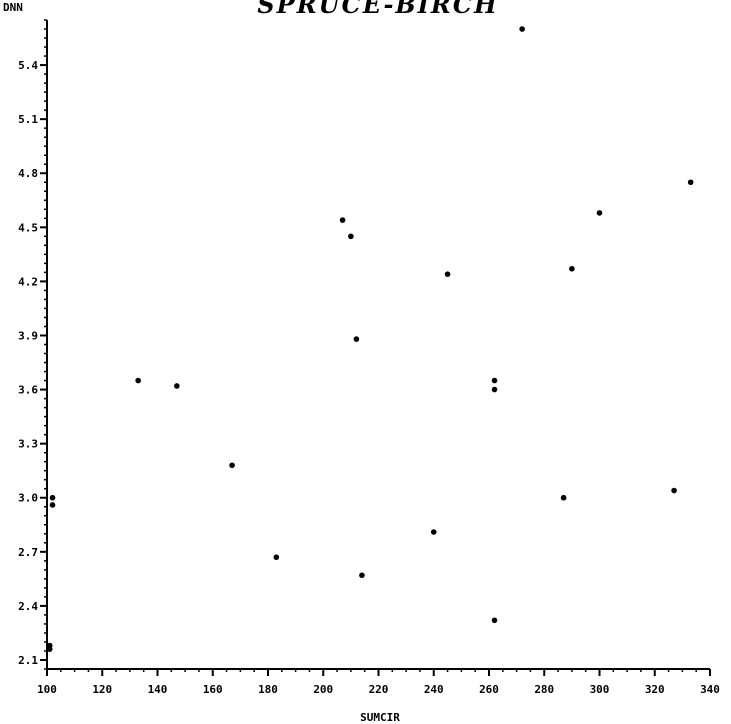 The image size is (731, 724). I want to click on x-tick-label: 140, so click(158, 689).